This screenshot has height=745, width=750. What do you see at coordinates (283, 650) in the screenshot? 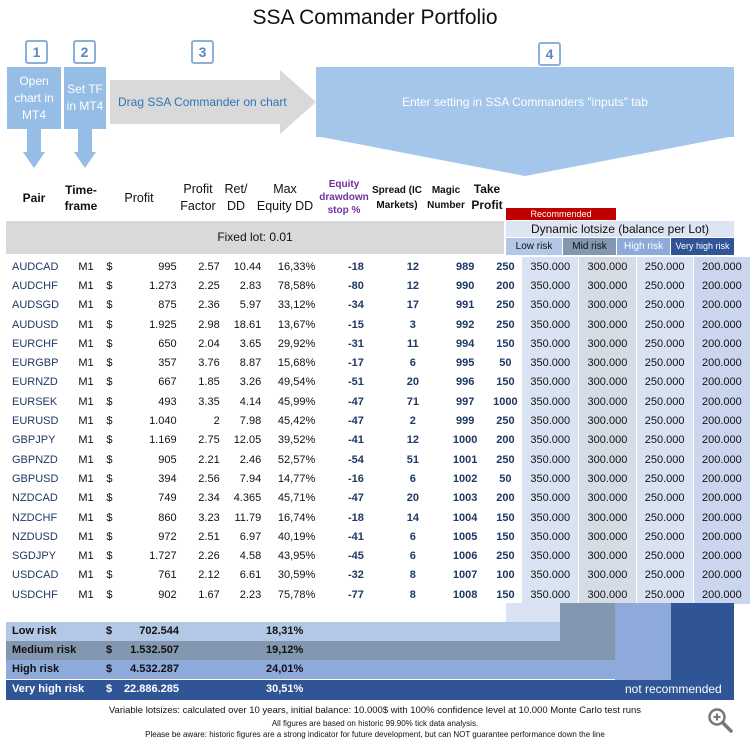
I see `summary-row-medium: Medium risk $ 1.532.507 19,12%` at bounding box center [283, 650].